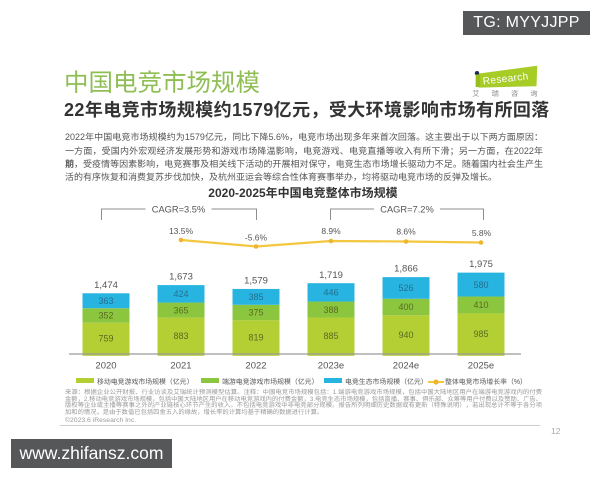  I want to click on svg-text: -5.6%, so click(256, 238).